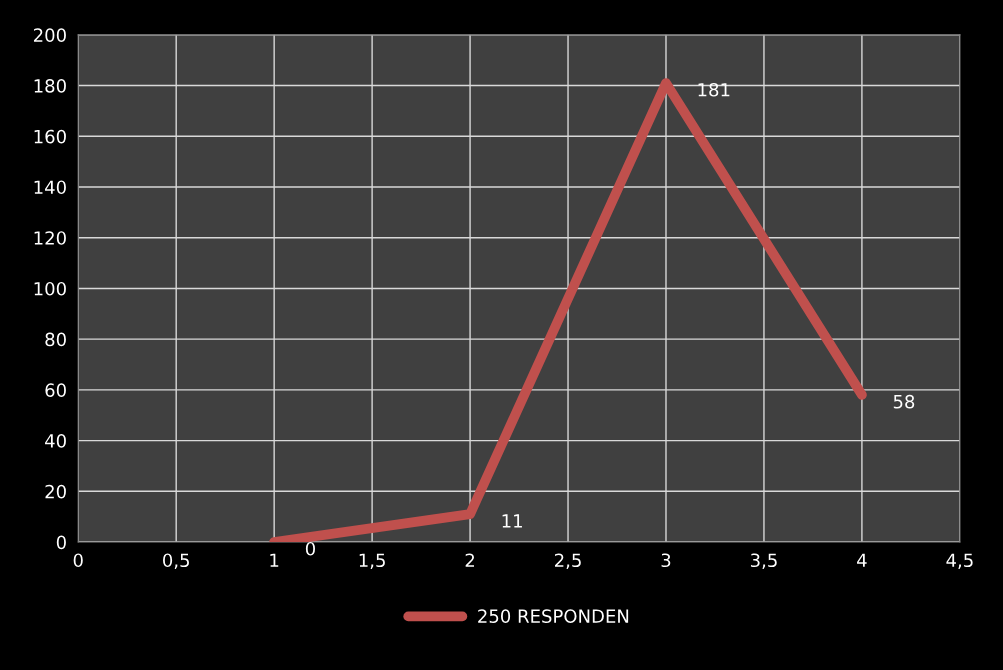 The width and height of the screenshot is (1003, 670). I want to click on y-tick-label: 60, so click(55, 390).